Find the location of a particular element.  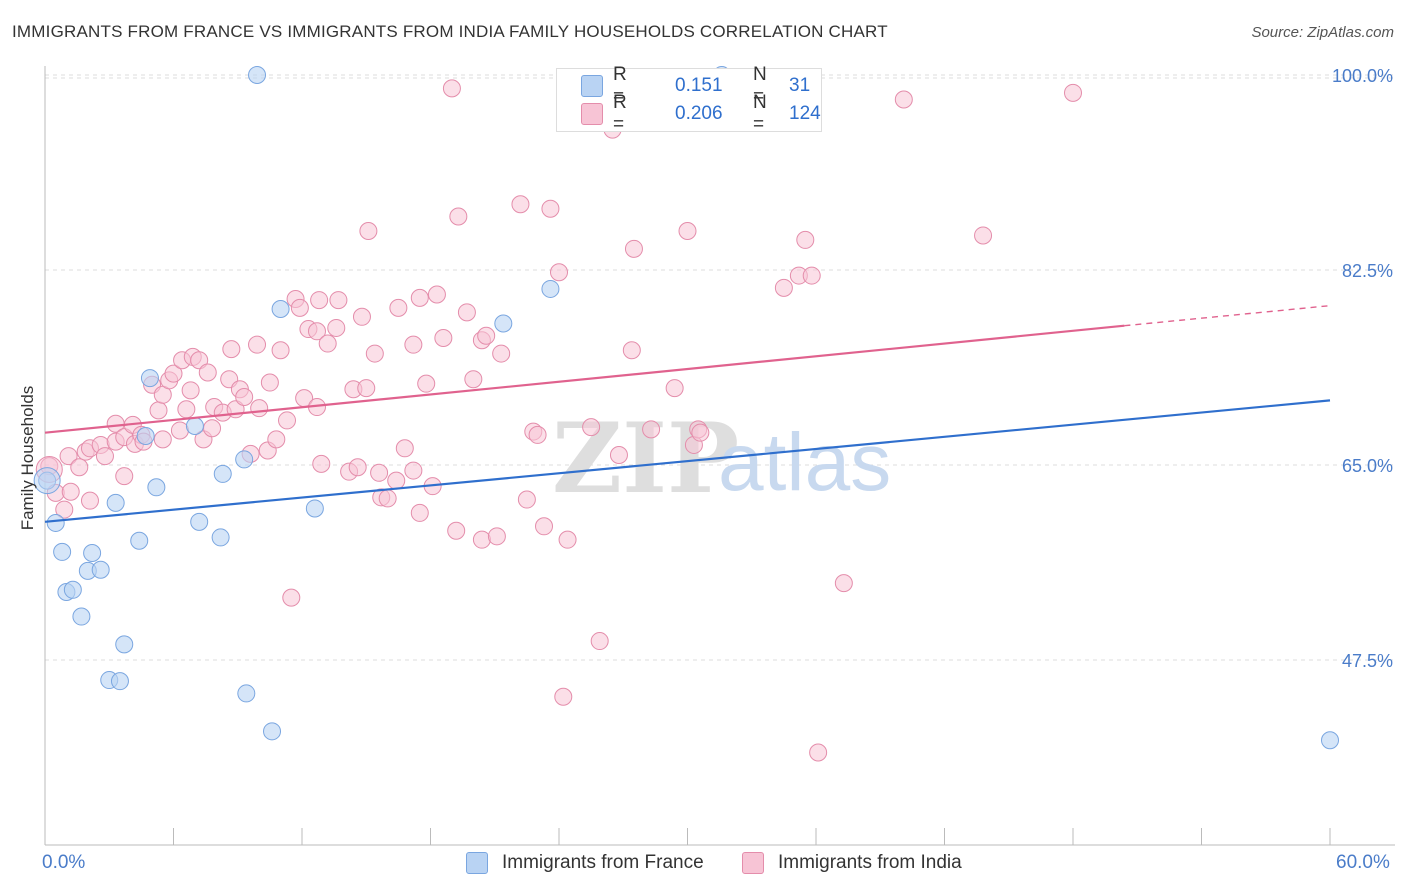

bottom-legend-label-india: Immigrants from India is located at coordinates (870, 862).